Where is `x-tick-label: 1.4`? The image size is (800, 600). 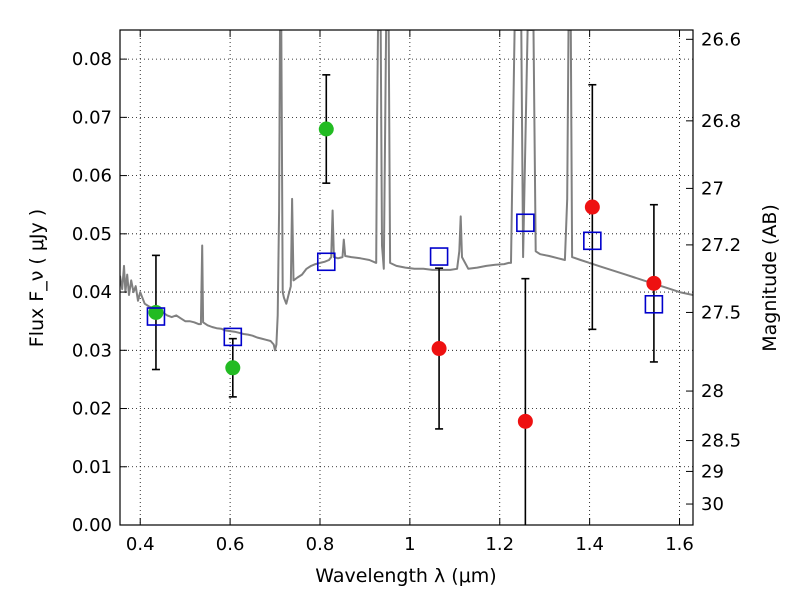 x-tick-label: 1.4 is located at coordinates (589, 544).